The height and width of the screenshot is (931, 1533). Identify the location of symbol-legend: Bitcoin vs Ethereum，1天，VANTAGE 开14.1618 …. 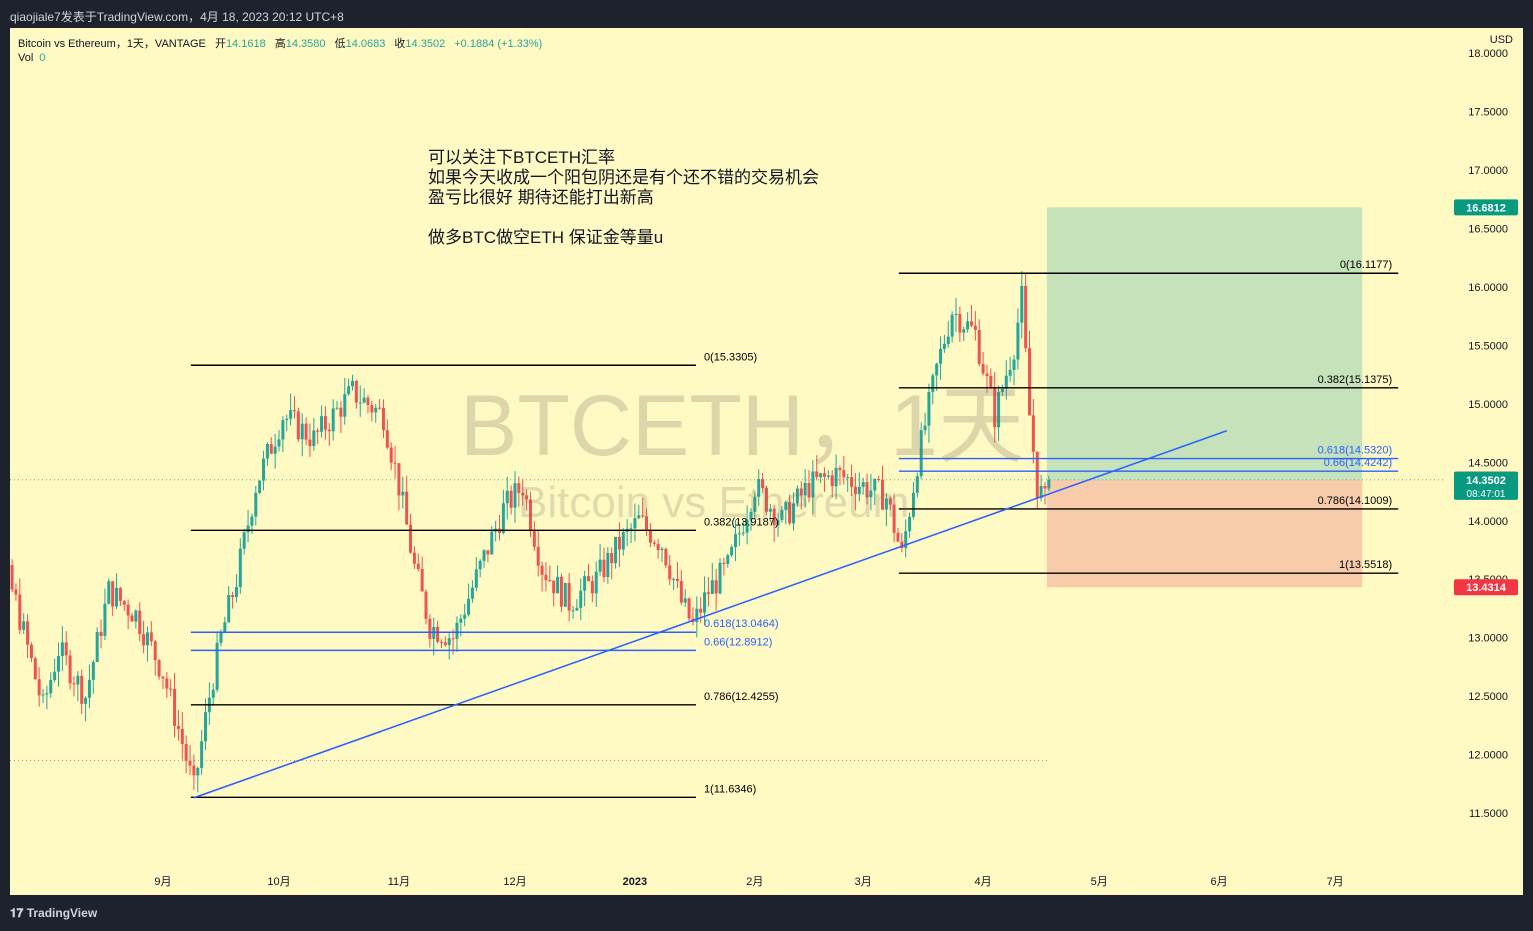
(280, 43).